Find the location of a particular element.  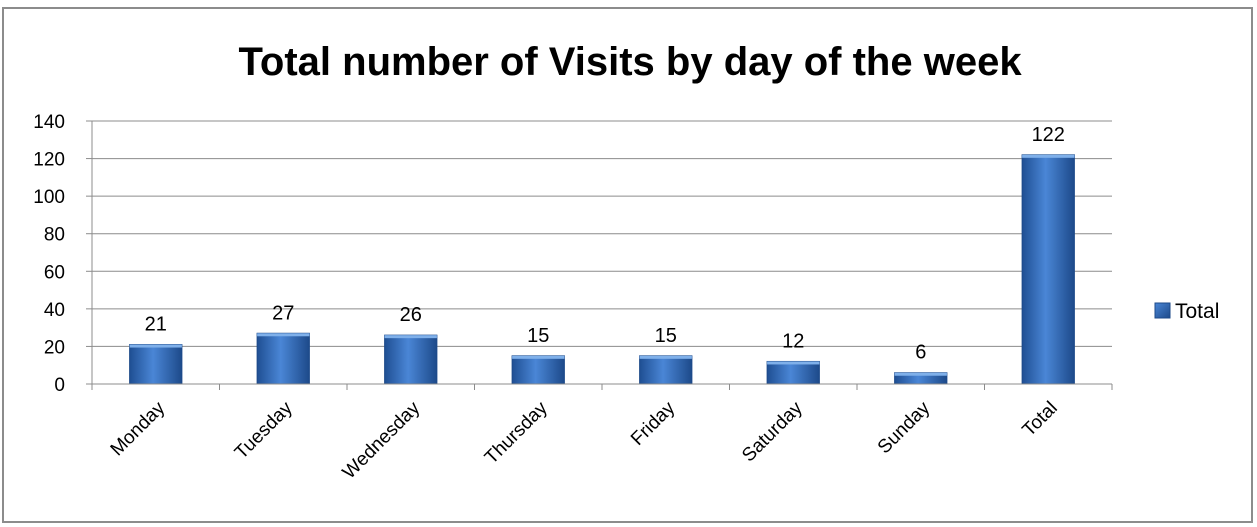

y-tick-label: 100 is located at coordinates (49, 197).